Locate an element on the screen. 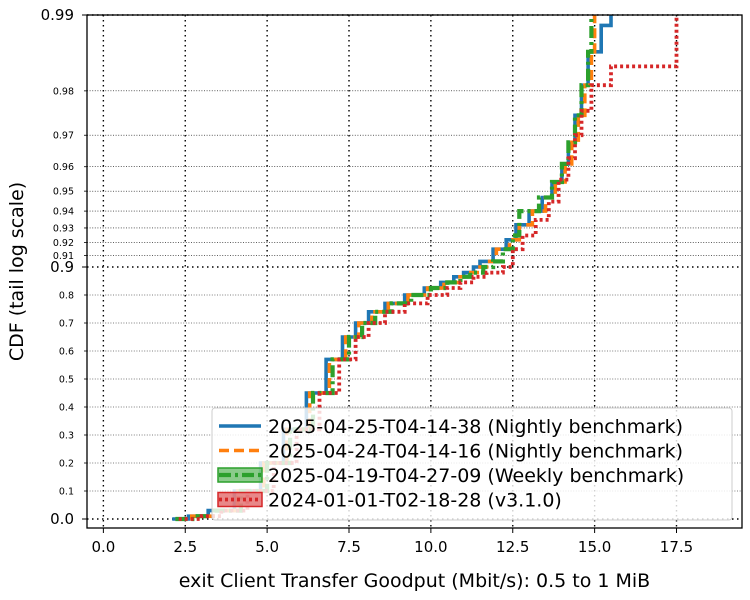 The height and width of the screenshot is (600, 750). y-minor-tick-label: 0.93 is located at coordinates (63, 228).